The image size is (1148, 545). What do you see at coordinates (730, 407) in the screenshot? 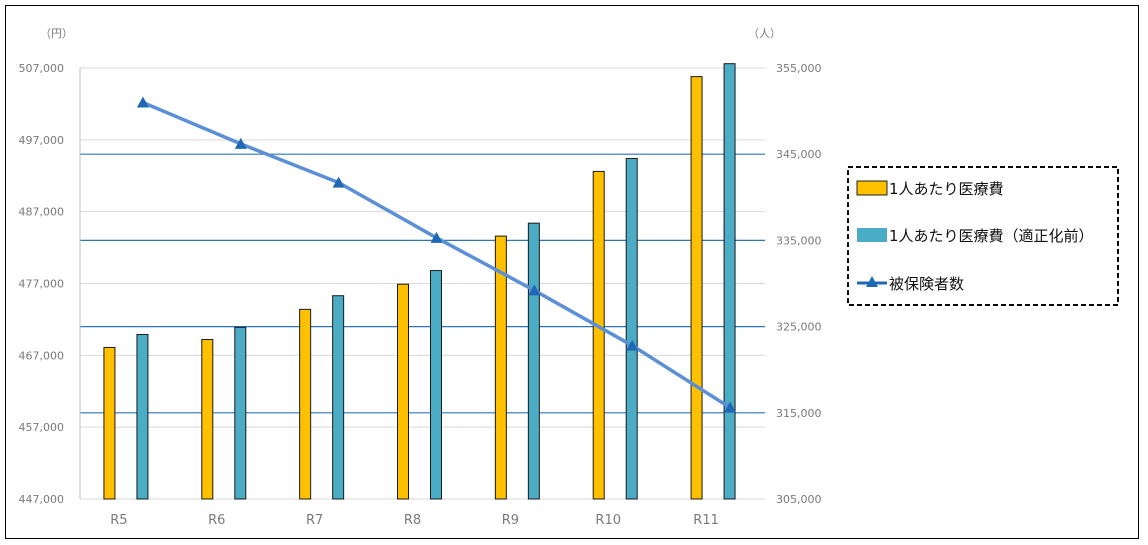
I see `line-point-R11` at bounding box center [730, 407].